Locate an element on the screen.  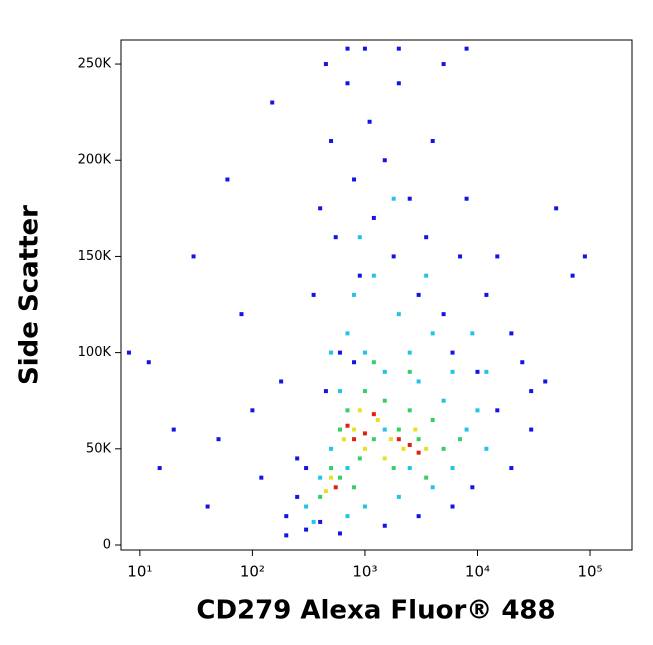
x-tick-label: 10⁴ is located at coordinates (477, 572).